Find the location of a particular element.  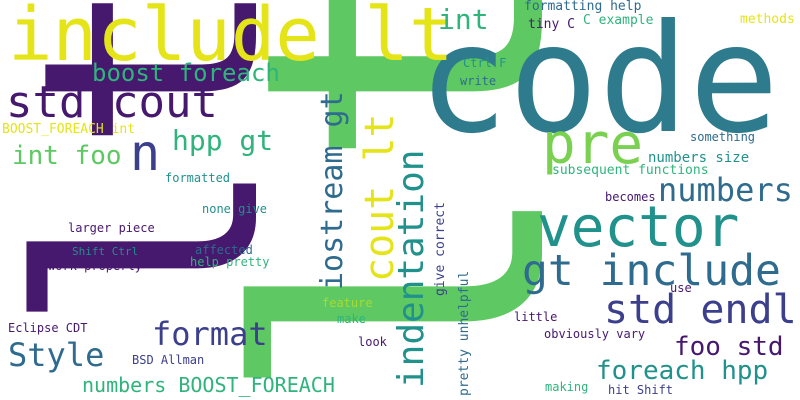

word-formatted: formatted is located at coordinates (198, 178).